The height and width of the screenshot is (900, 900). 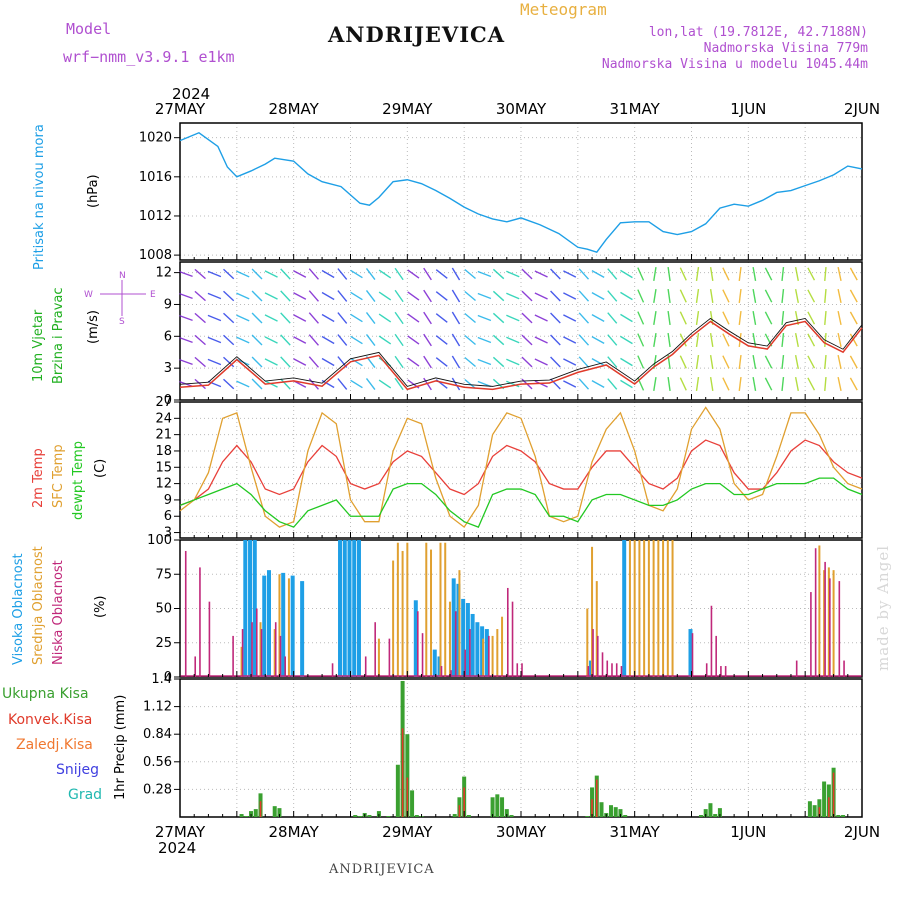 What do you see at coordinates (100, 607) in the screenshot?
I see `cloud-unit: (%)` at bounding box center [100, 607].